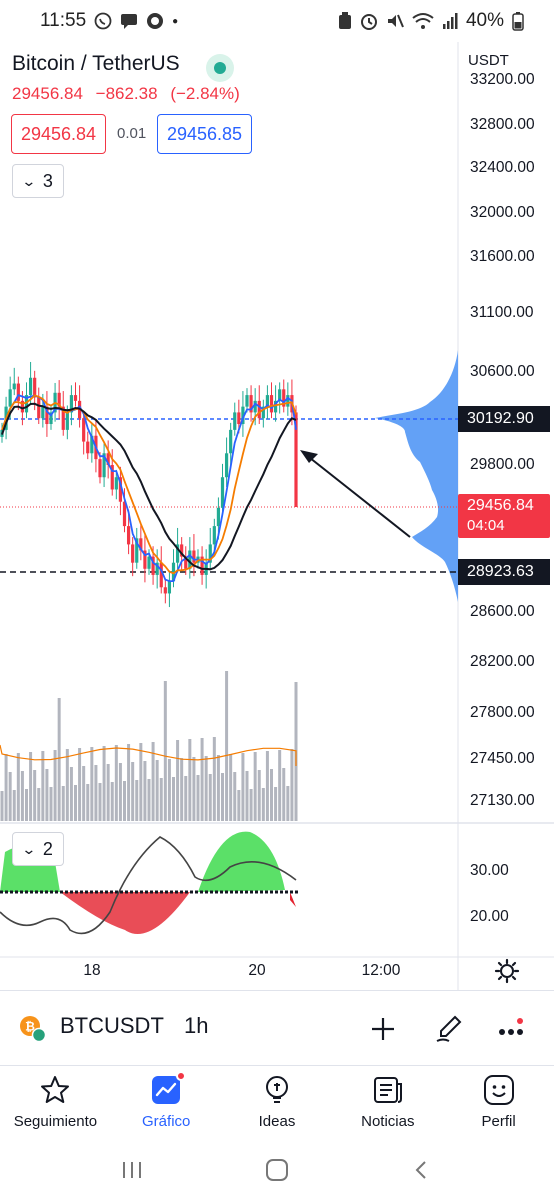 This screenshot has width=554, height=1200. I want to click on price-label: 27130.00, so click(502, 800).